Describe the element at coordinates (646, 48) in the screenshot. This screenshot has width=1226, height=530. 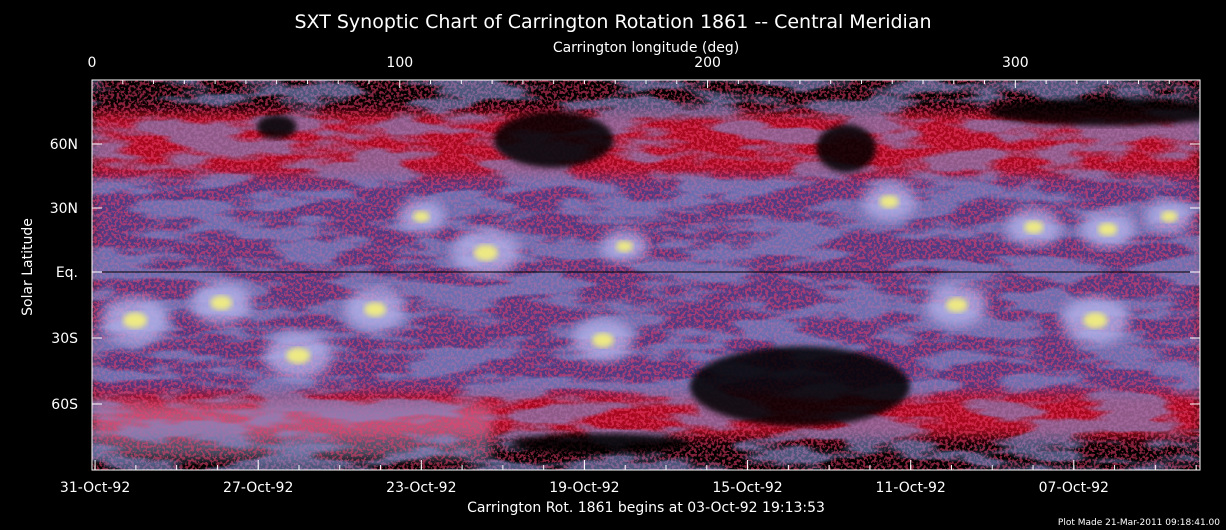
I see `top-axis-label: Carrington longitude (deg)` at that location.